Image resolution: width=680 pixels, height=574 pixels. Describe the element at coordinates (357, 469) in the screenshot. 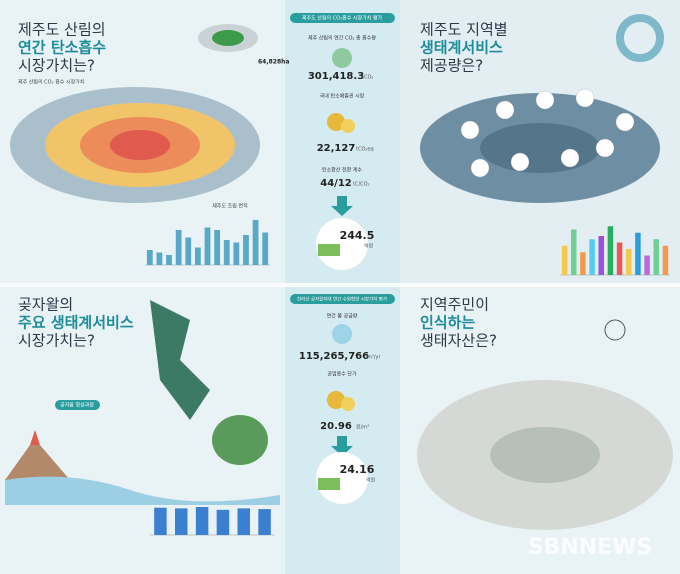

I see `result-value: 24.16` at that location.